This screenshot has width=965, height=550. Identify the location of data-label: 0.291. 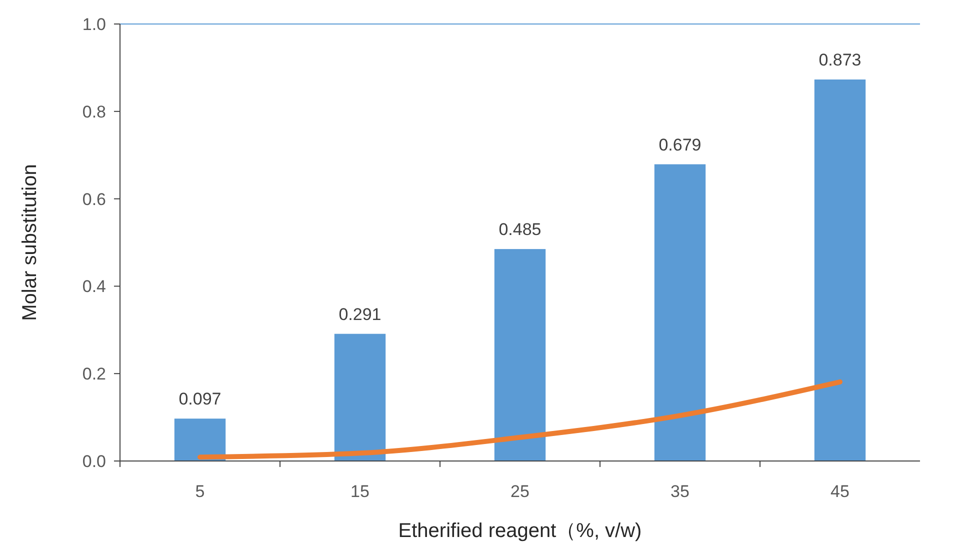
(360, 314).